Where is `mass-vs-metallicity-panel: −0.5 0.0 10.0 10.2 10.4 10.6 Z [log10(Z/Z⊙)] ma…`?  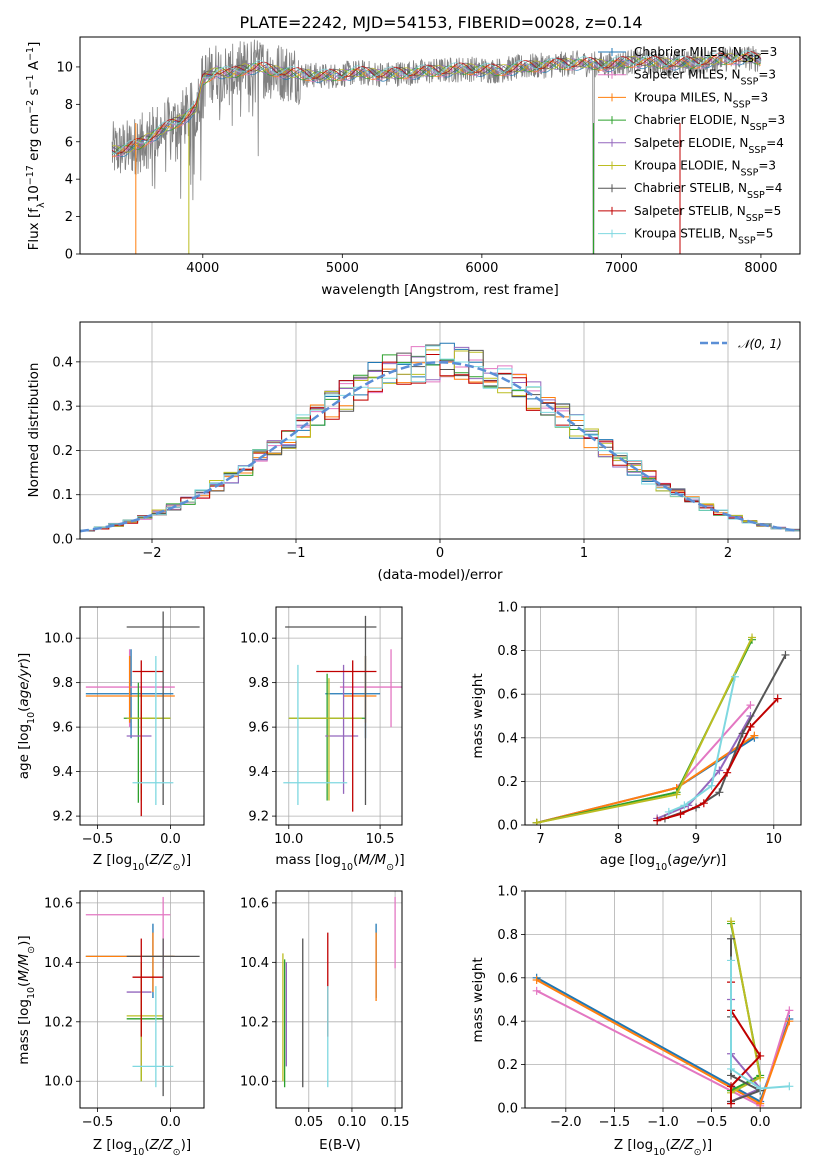 mass-vs-metallicity-panel: −0.5 0.0 10.0 10.2 10.4 10.6 Z [log10(Z/Z⊙)] ma… is located at coordinates (110, 1024).